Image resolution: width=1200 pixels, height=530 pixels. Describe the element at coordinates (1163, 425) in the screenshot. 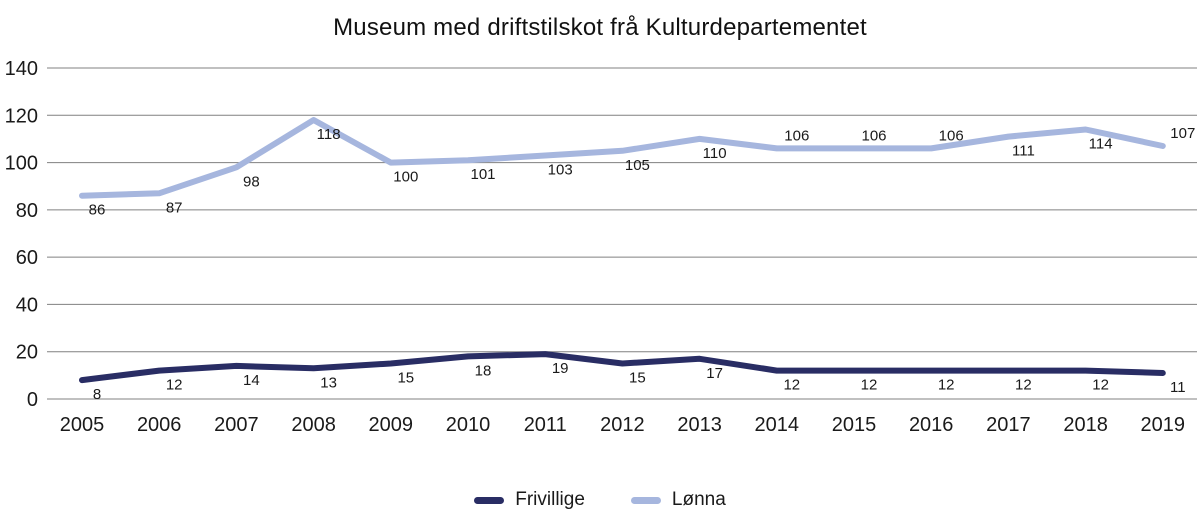

I see `x-tick-label: 2019` at that location.